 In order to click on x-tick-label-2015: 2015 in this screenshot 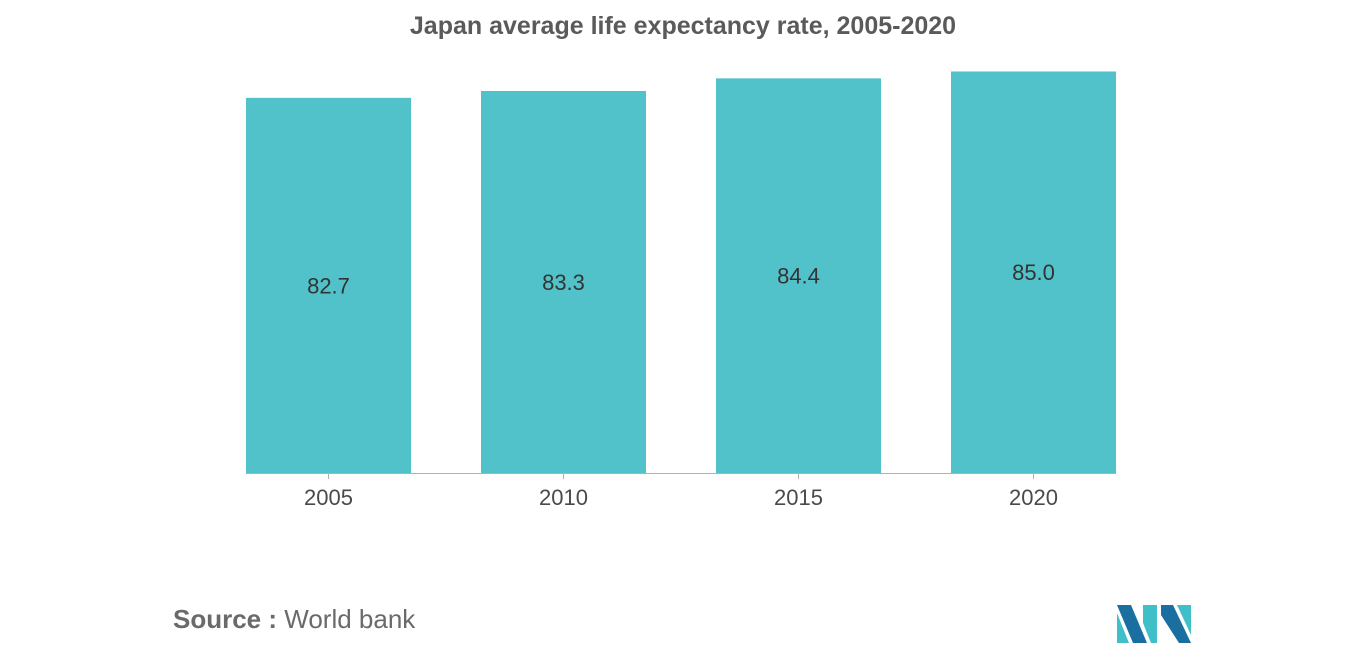, I will do `click(798, 497)`.